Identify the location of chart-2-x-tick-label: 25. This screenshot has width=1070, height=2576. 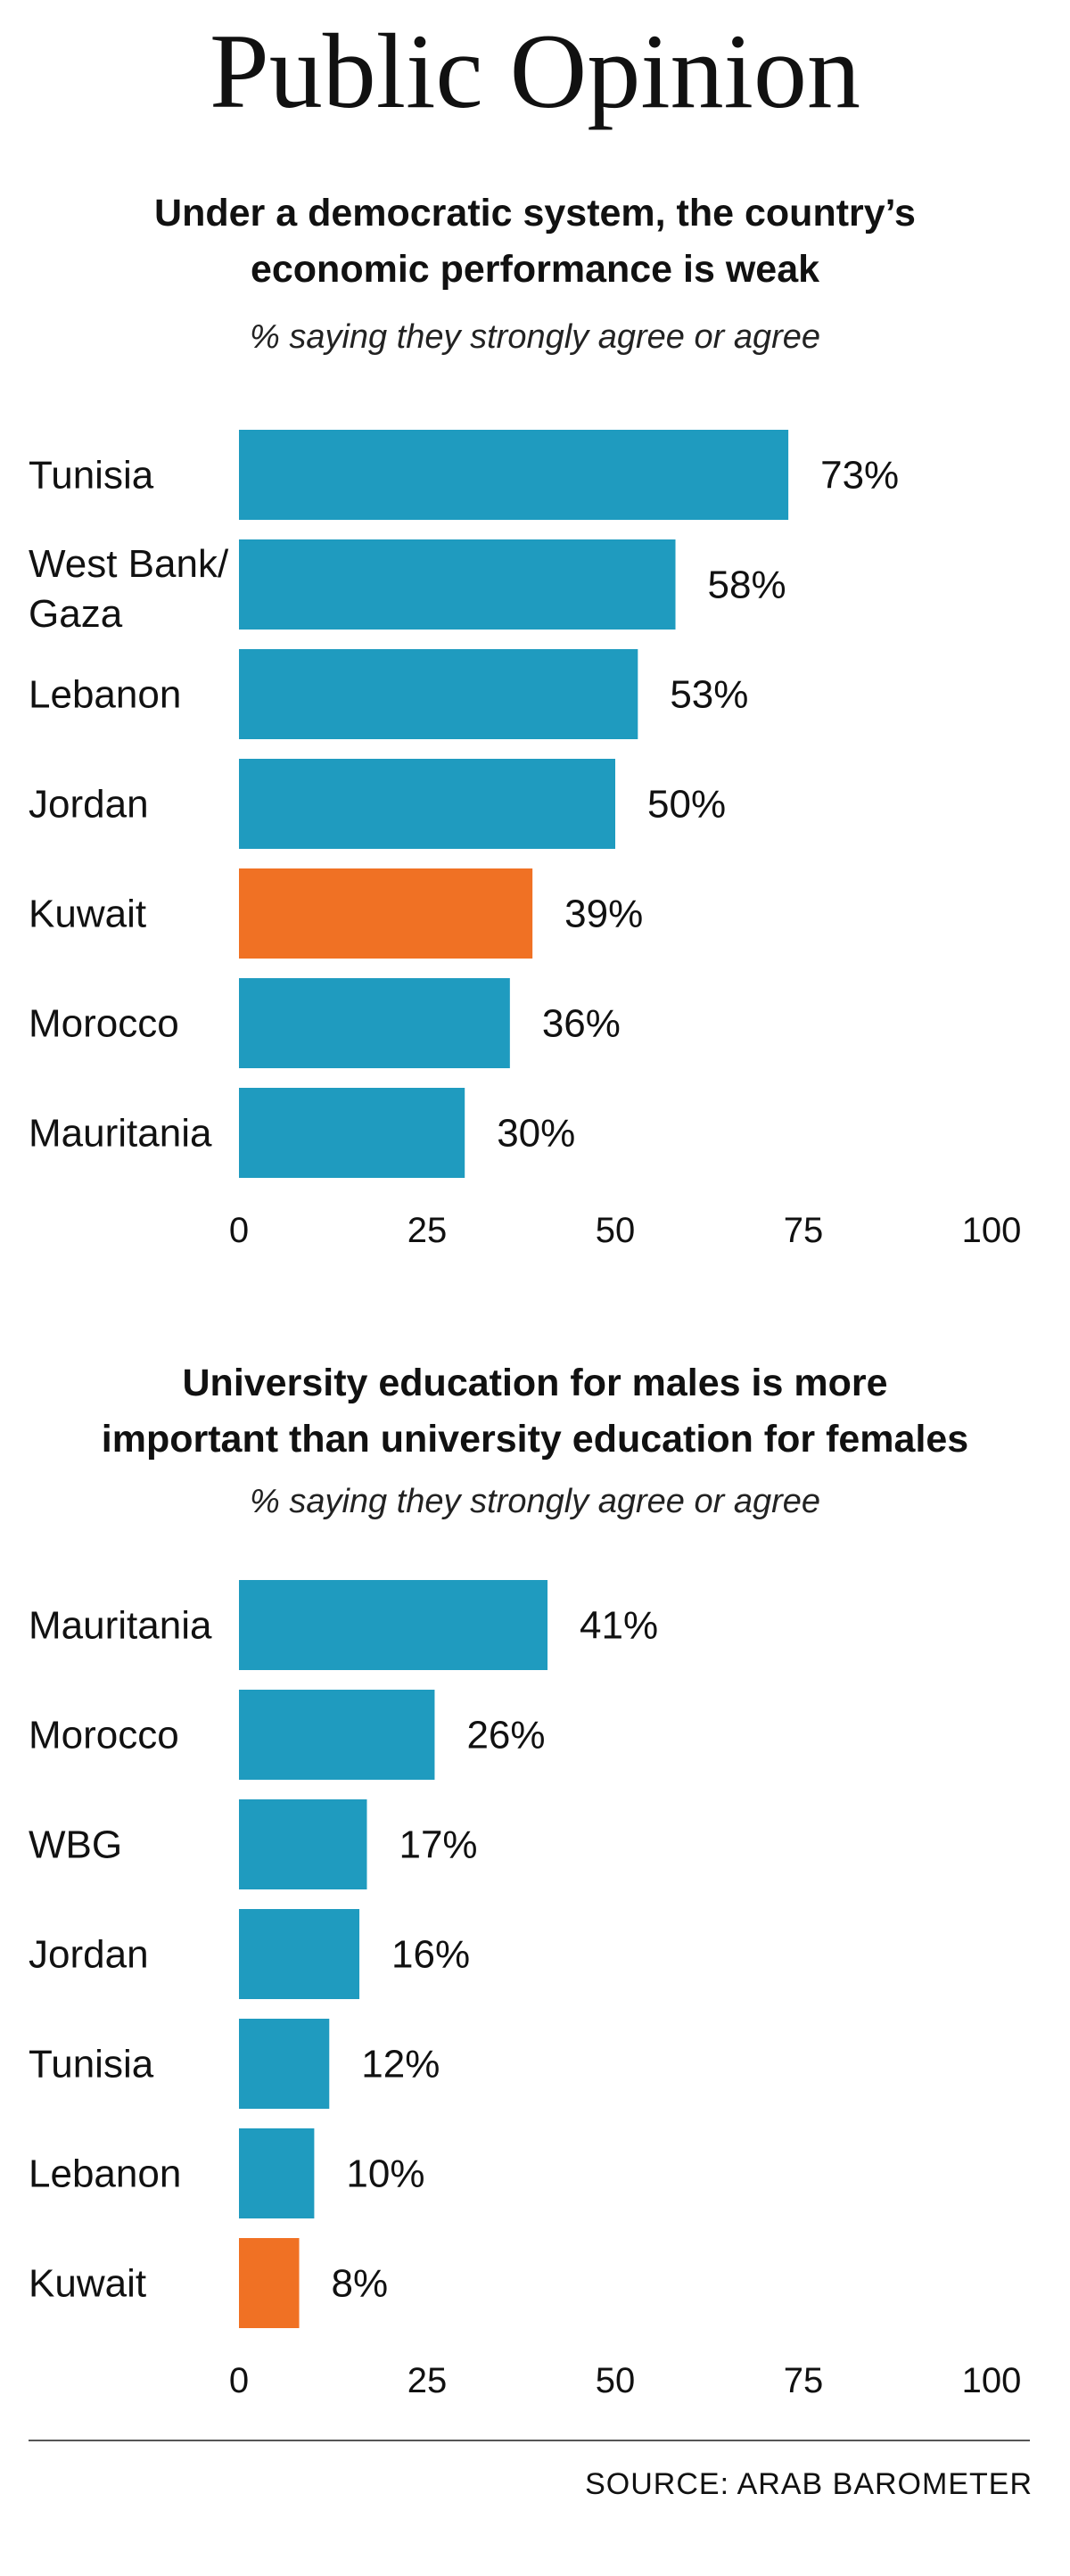
(427, 2380).